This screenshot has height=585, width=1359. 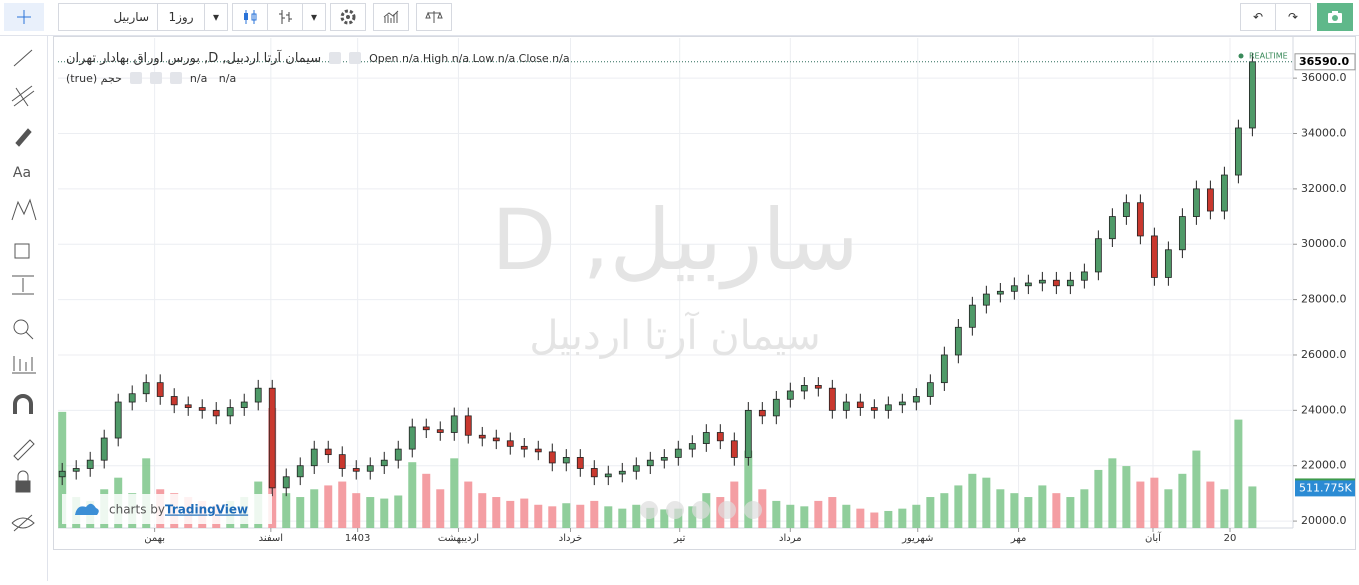 I want to click on redo-button: ↷, so click(x=1293, y=17).